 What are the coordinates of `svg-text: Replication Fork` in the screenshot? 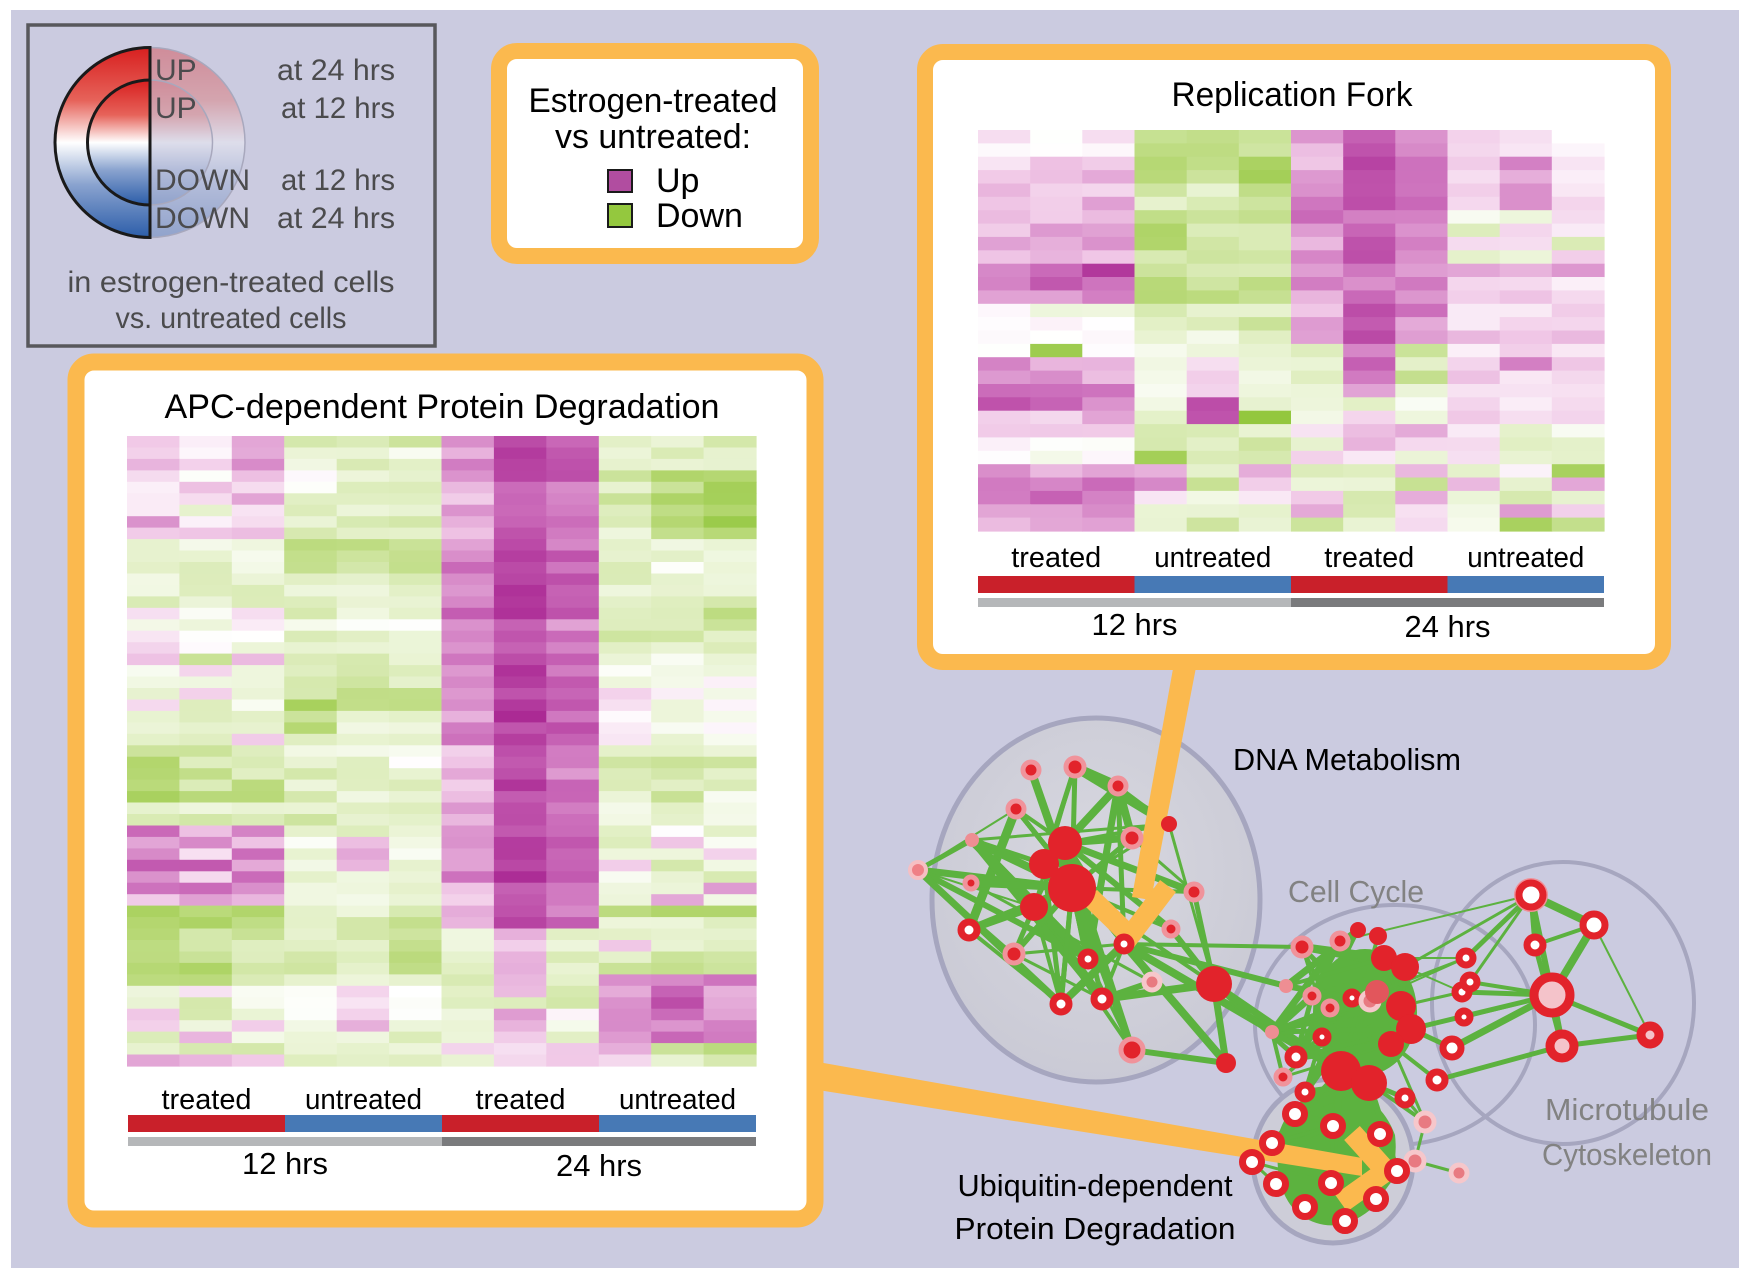 It's located at (1293, 95).